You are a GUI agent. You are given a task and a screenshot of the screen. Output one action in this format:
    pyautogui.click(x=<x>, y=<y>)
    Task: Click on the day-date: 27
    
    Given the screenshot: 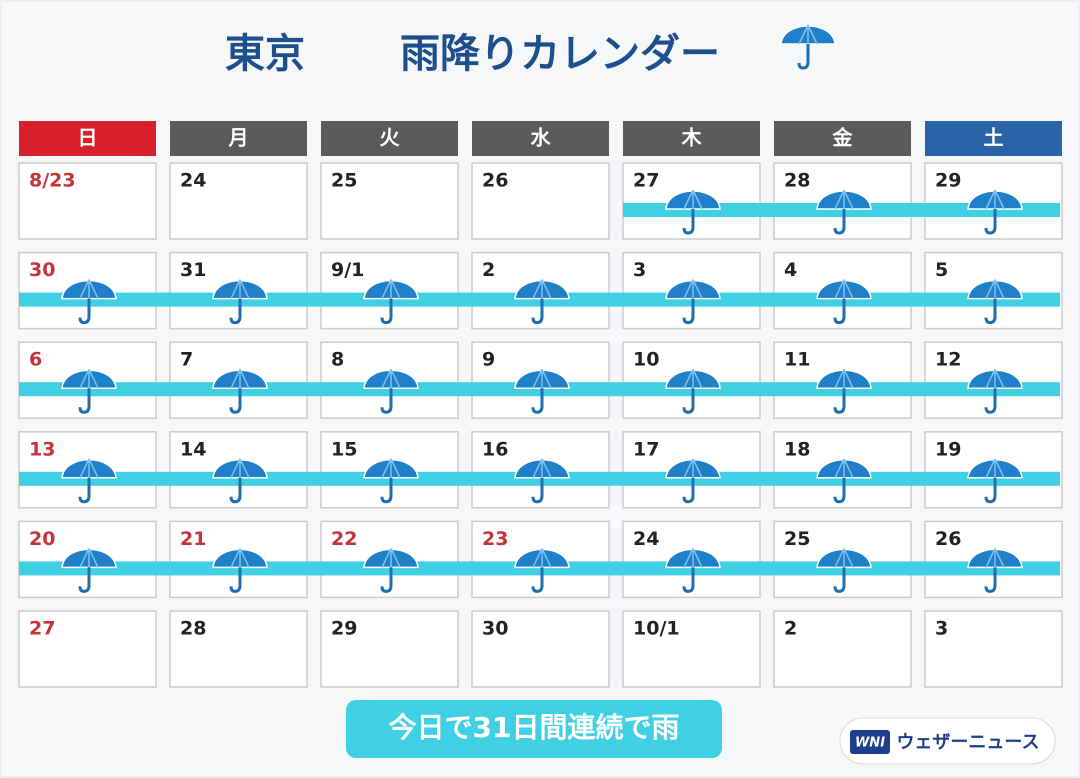 What is the action you would take?
    pyautogui.click(x=646, y=181)
    